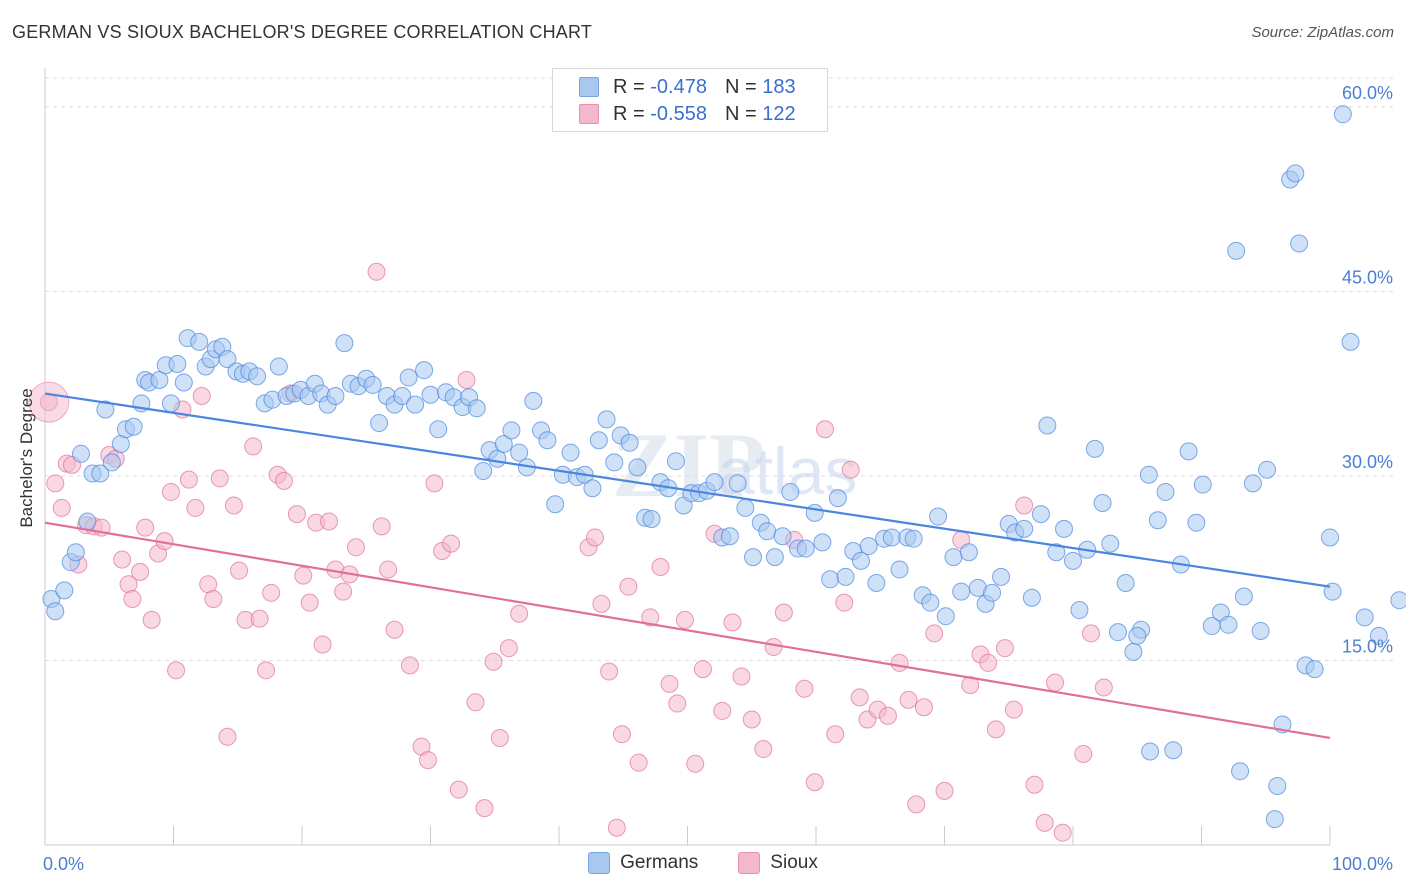 The image size is (1406, 892). I want to click on y-tick-label: 30.0%, so click(1367, 462).